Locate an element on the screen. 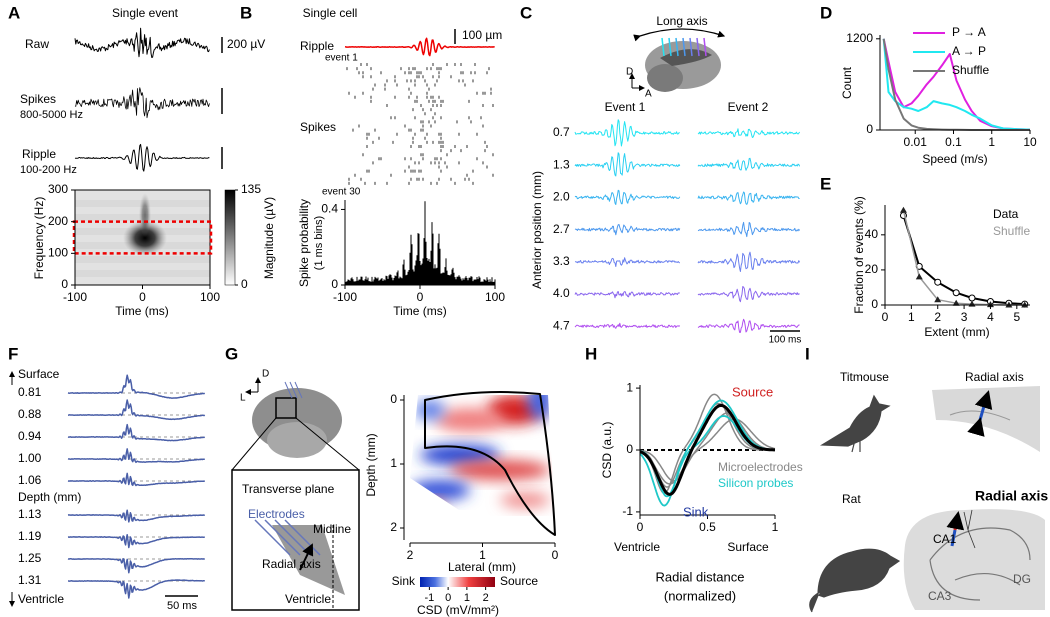 Image resolution: width=1050 pixels, height=617 pixels. mean-curve is located at coordinates (707, 449).